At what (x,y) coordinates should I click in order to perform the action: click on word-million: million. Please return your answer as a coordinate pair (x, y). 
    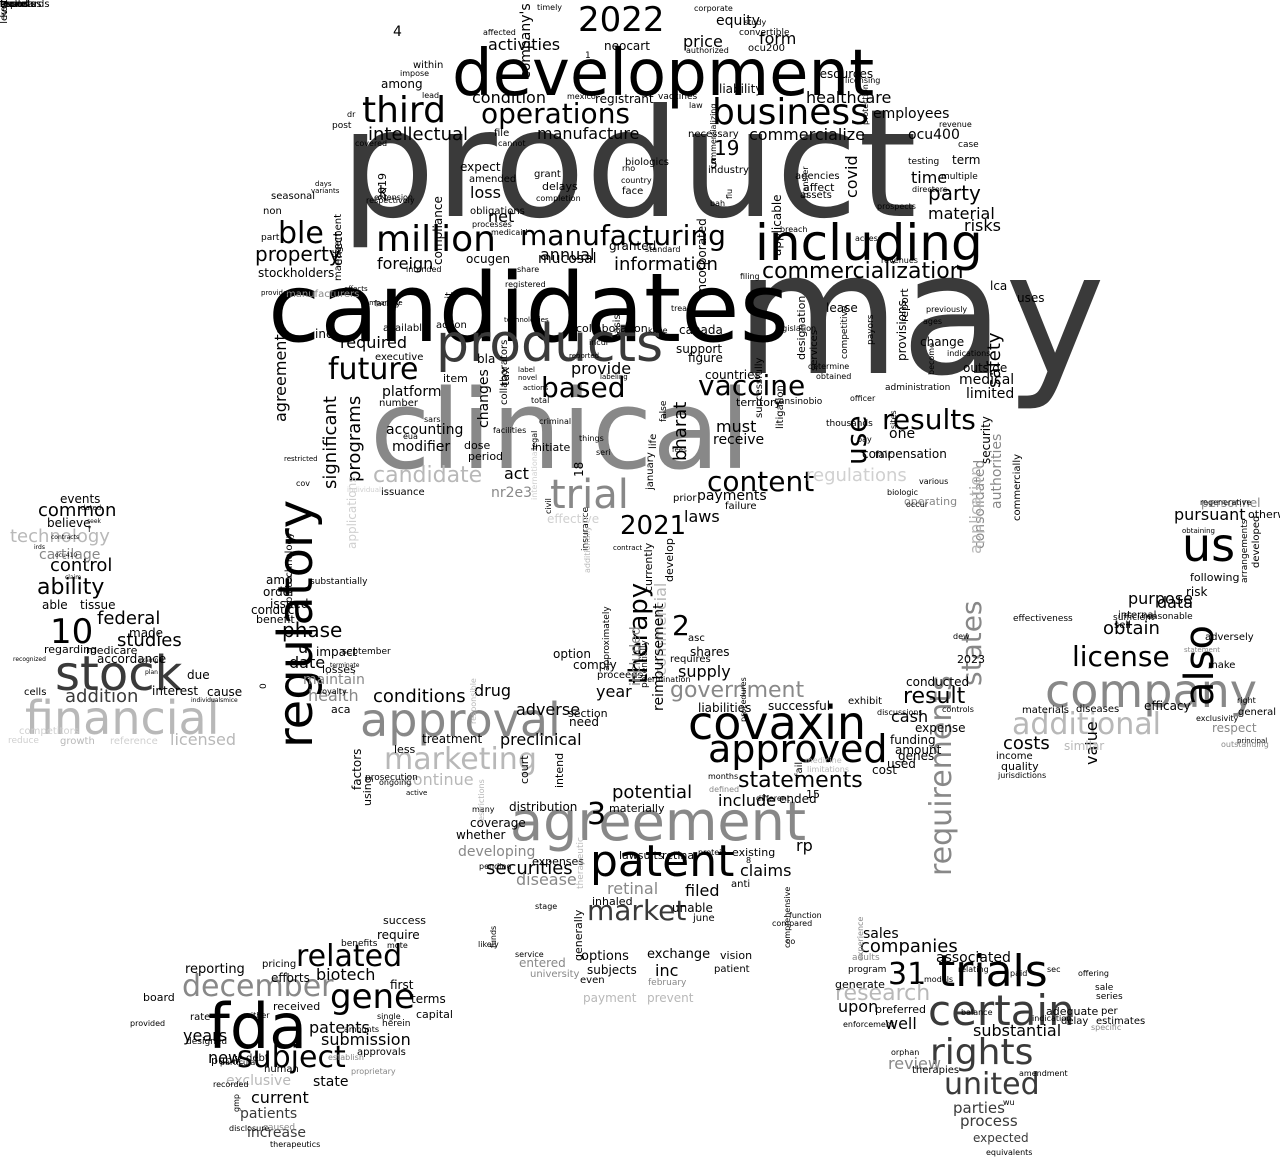
    Looking at the image, I should click on (436, 239).